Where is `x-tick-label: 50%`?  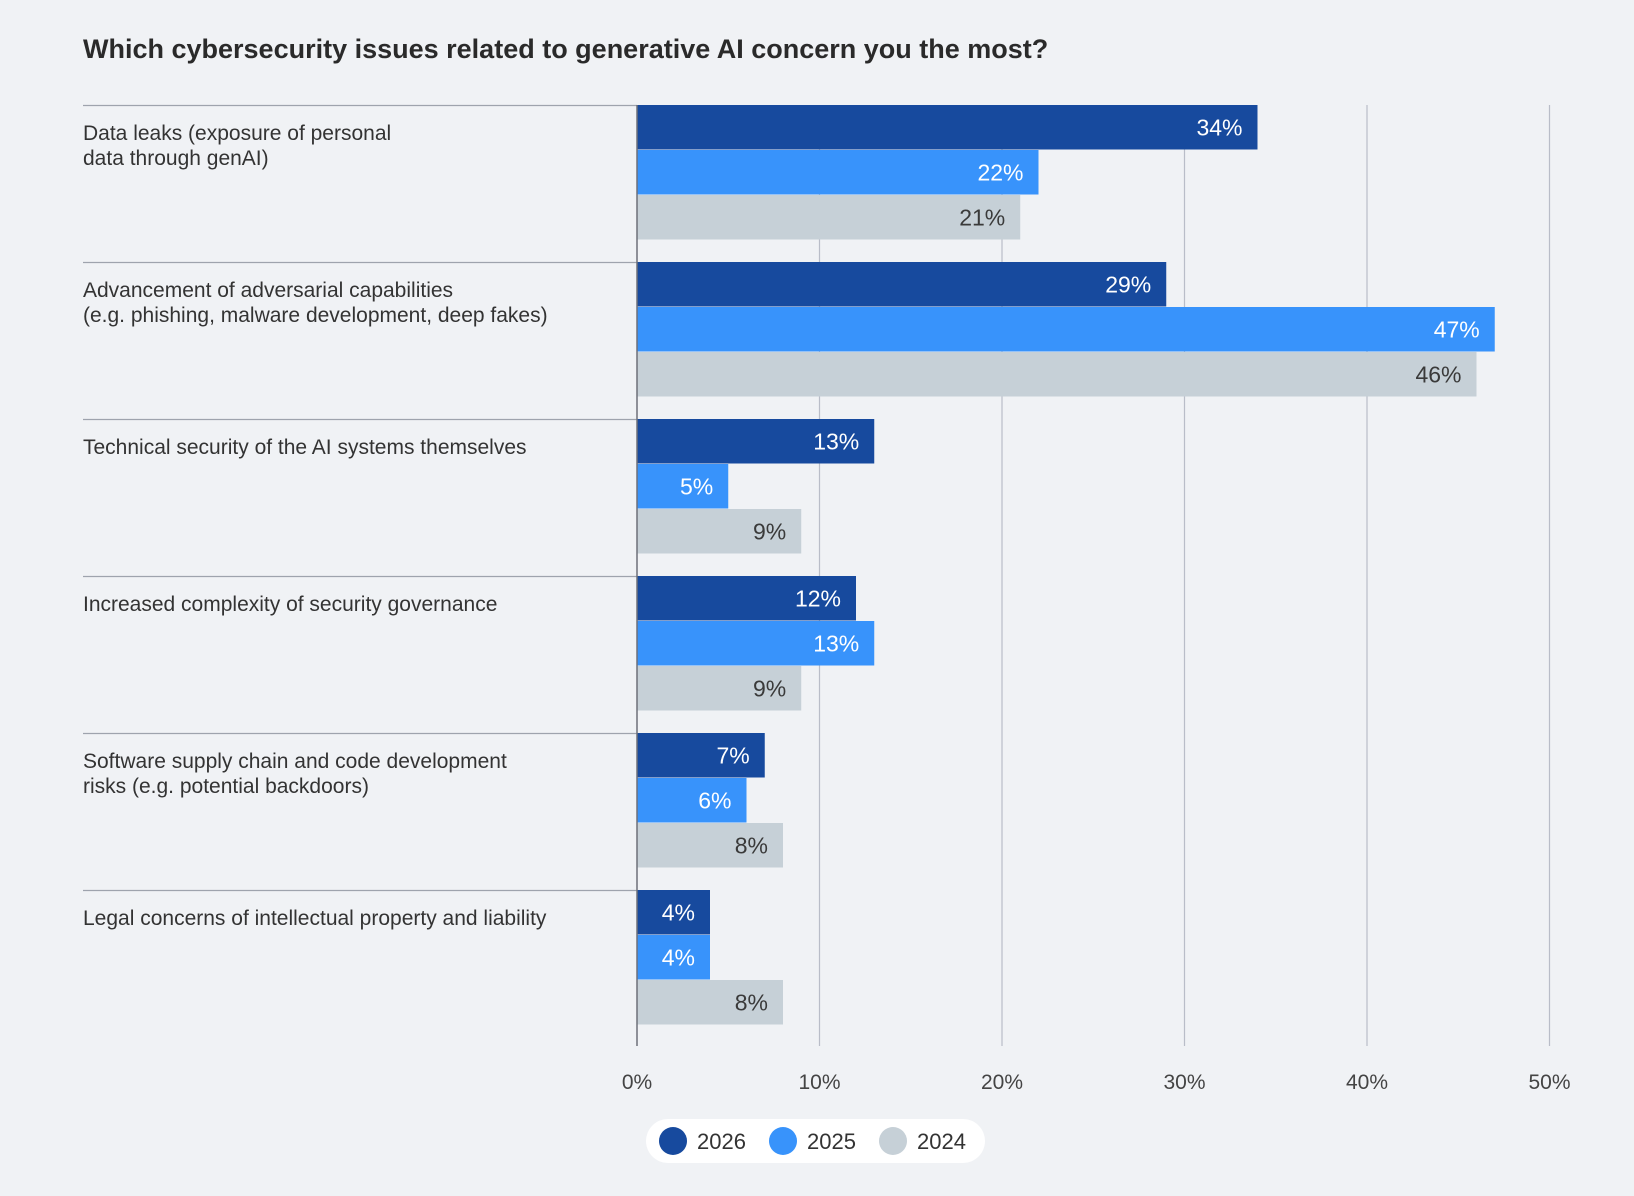
x-tick-label: 50% is located at coordinates (1549, 1082).